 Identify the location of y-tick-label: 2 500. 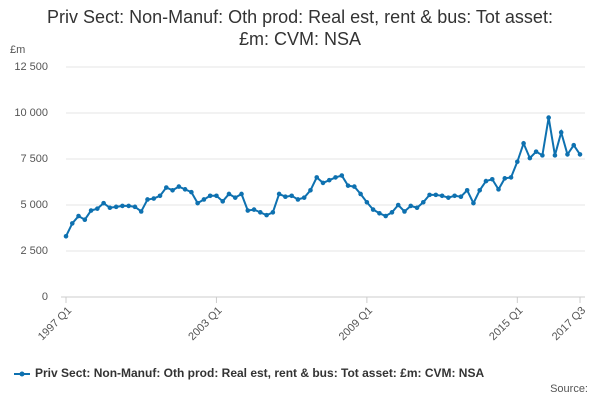
(34, 251).